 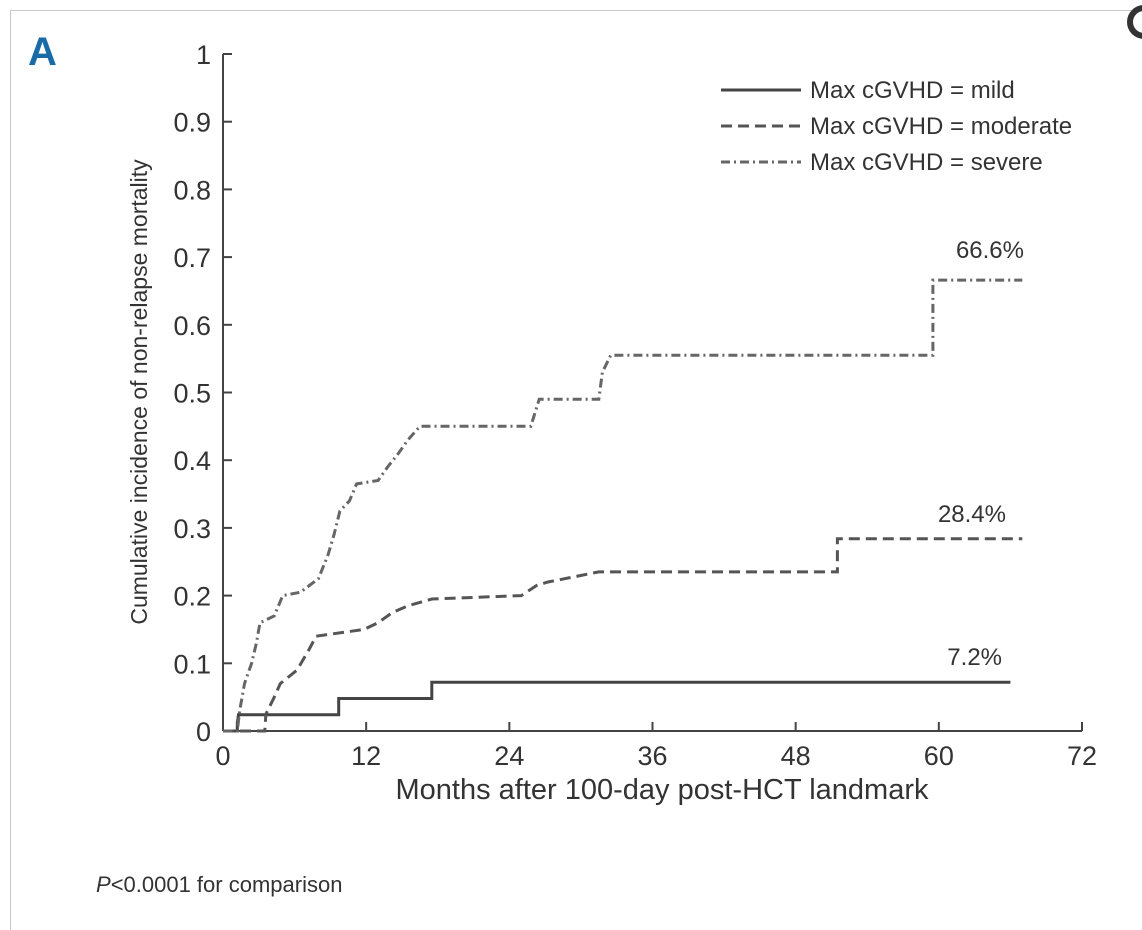 What do you see at coordinates (42, 52) in the screenshot?
I see `panel-label: A` at bounding box center [42, 52].